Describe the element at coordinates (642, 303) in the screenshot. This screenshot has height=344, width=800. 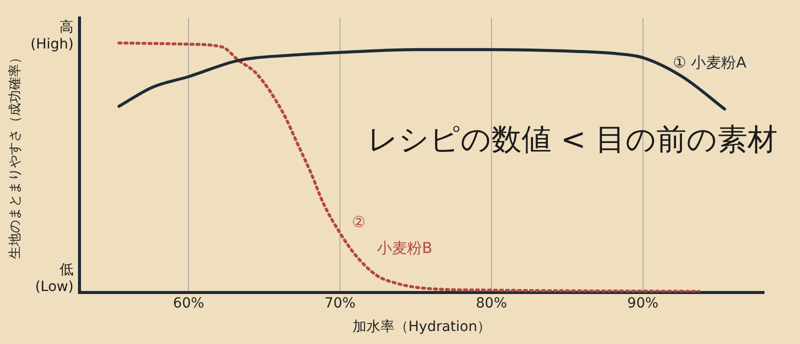
I see `x-tick-label: 90%` at that location.